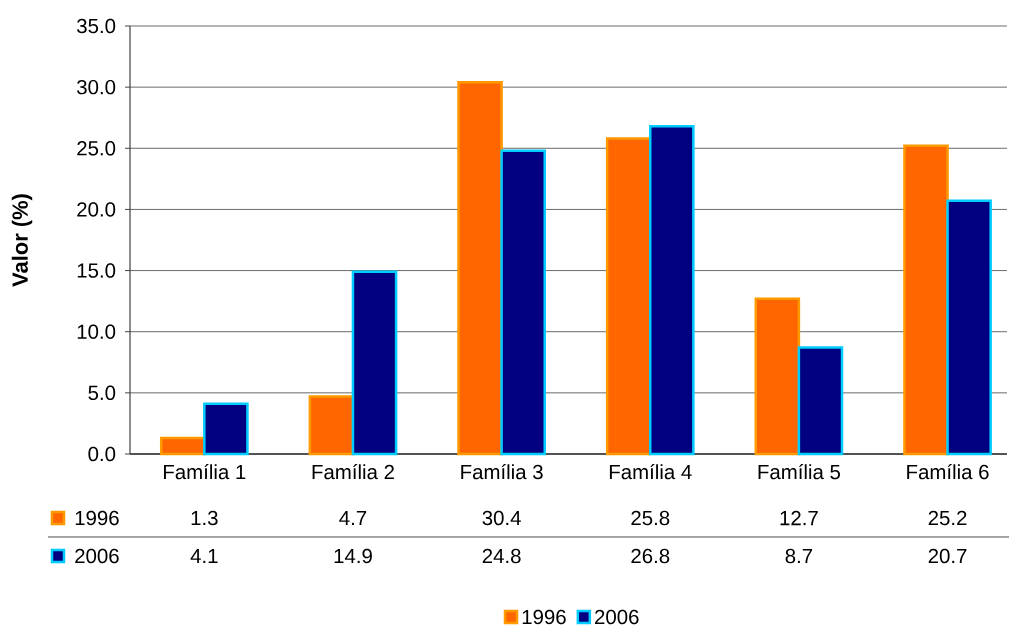 The image size is (1009, 626). What do you see at coordinates (102, 454) in the screenshot?
I see `y-tick-label: 0.0` at bounding box center [102, 454].